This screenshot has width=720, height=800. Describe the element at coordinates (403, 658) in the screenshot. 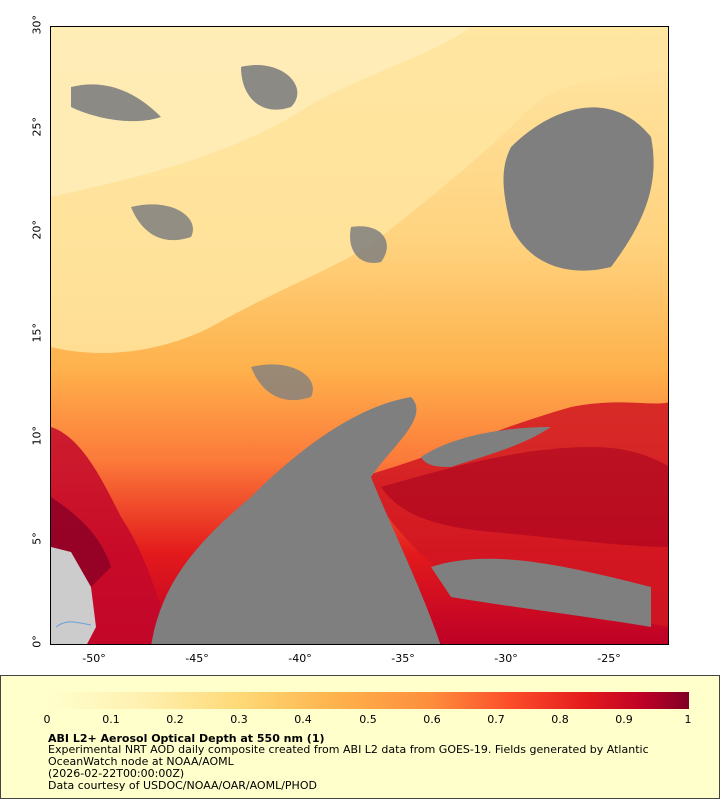

I see `lon-label-m35: -35°` at that location.